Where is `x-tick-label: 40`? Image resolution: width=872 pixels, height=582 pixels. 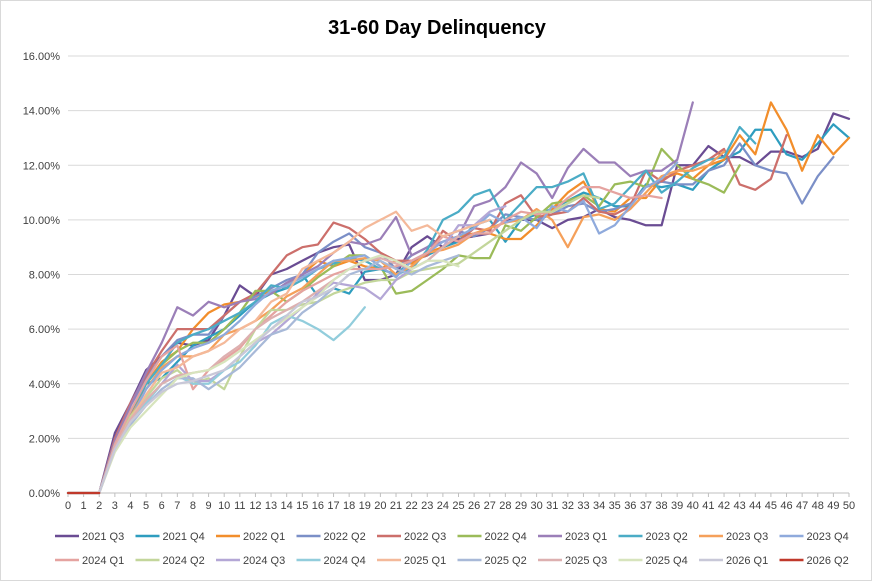
x-tick-label: 40 is located at coordinates (693, 506).